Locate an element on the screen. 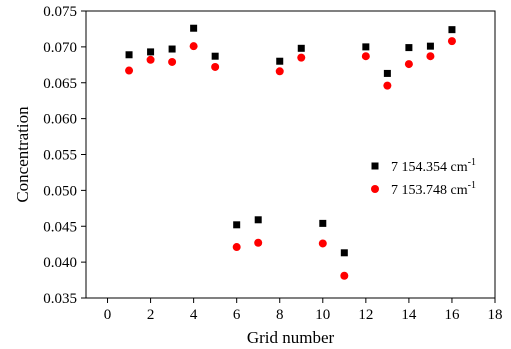 This screenshot has height=349, width=511. x-tick-label: 14 is located at coordinates (409, 315).